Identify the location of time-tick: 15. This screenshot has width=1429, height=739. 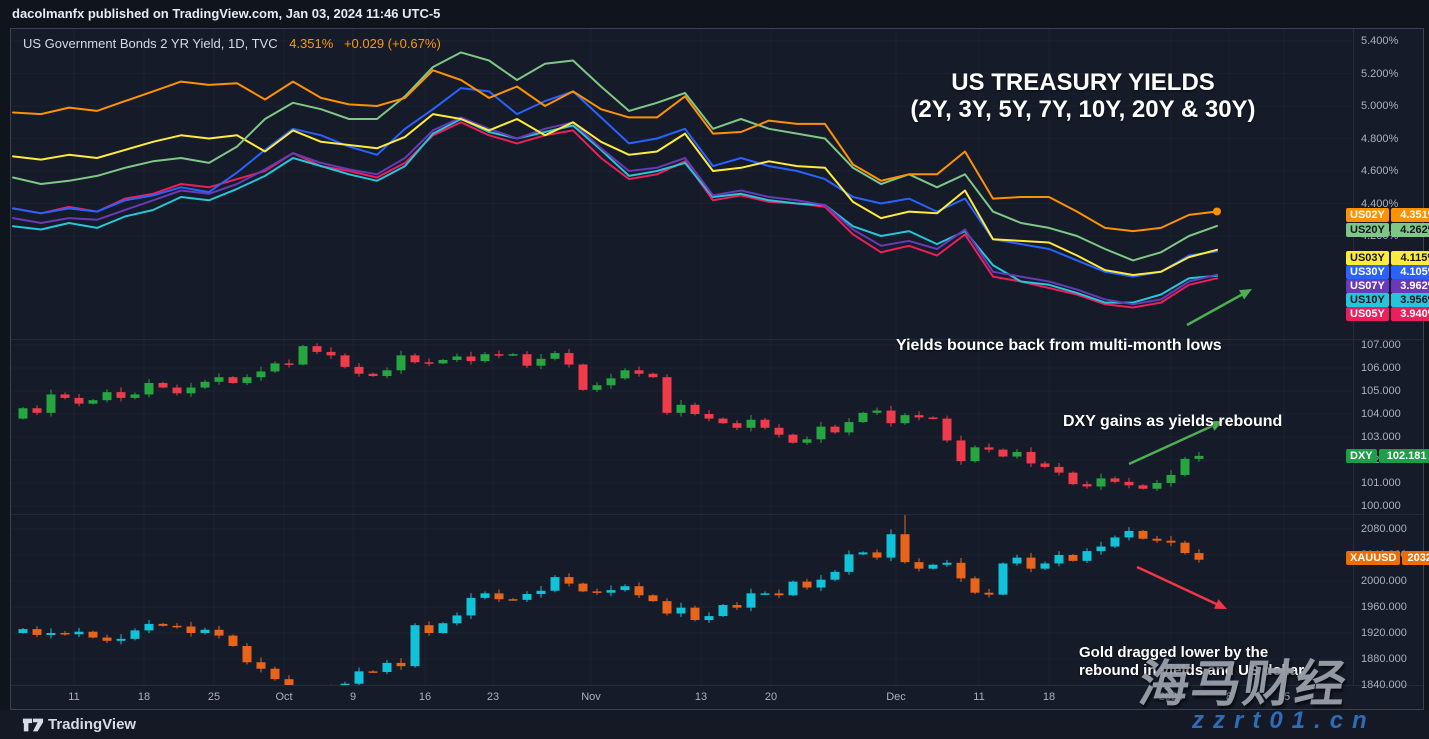
(1284, 697).